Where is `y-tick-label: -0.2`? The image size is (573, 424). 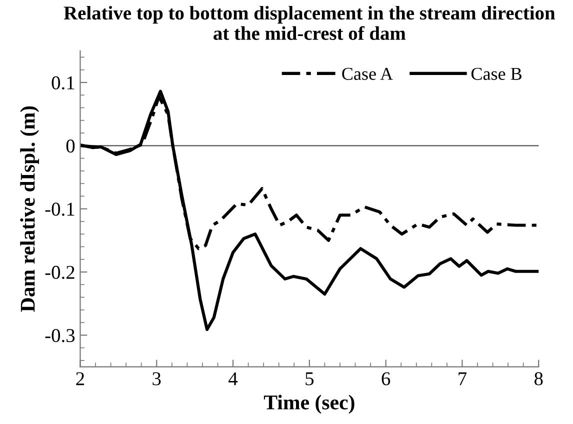
y-tick-label: -0.2 is located at coordinates (59, 273).